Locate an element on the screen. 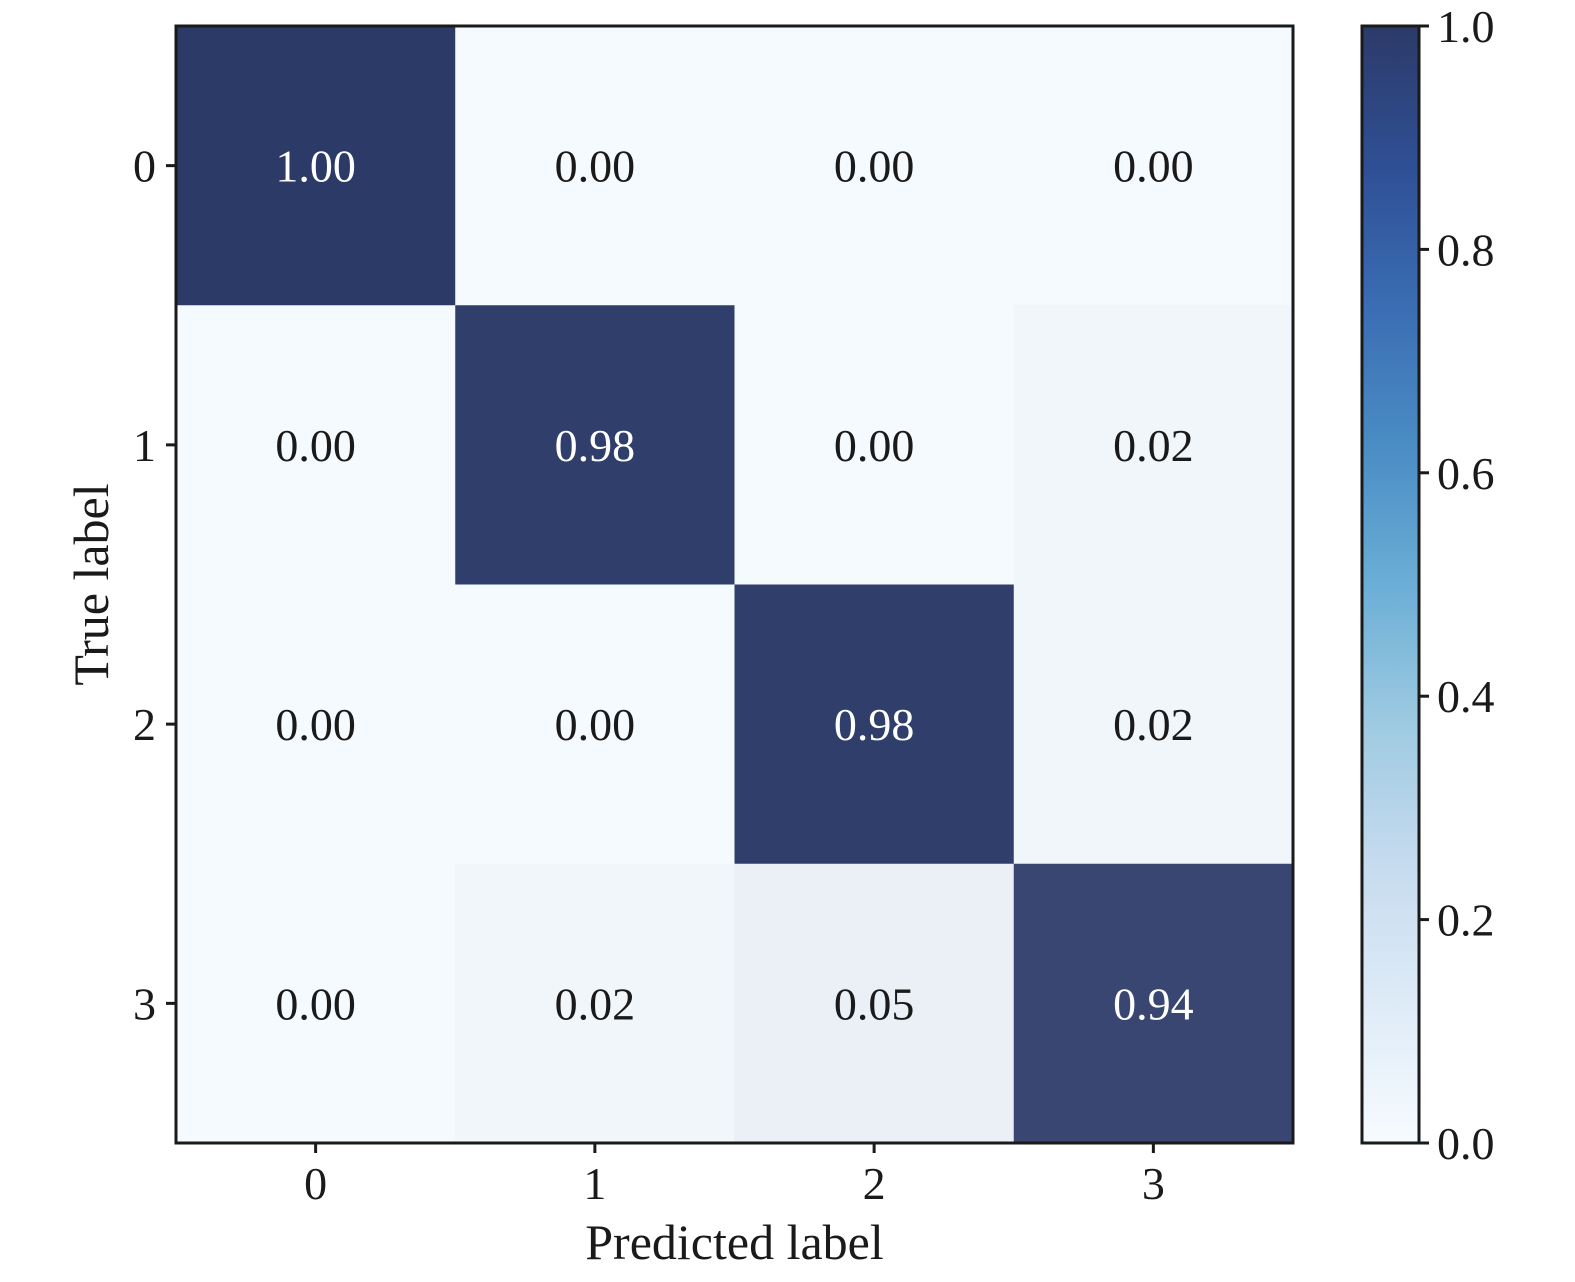  x-tick-label-0: 0 is located at coordinates (315, 1183).